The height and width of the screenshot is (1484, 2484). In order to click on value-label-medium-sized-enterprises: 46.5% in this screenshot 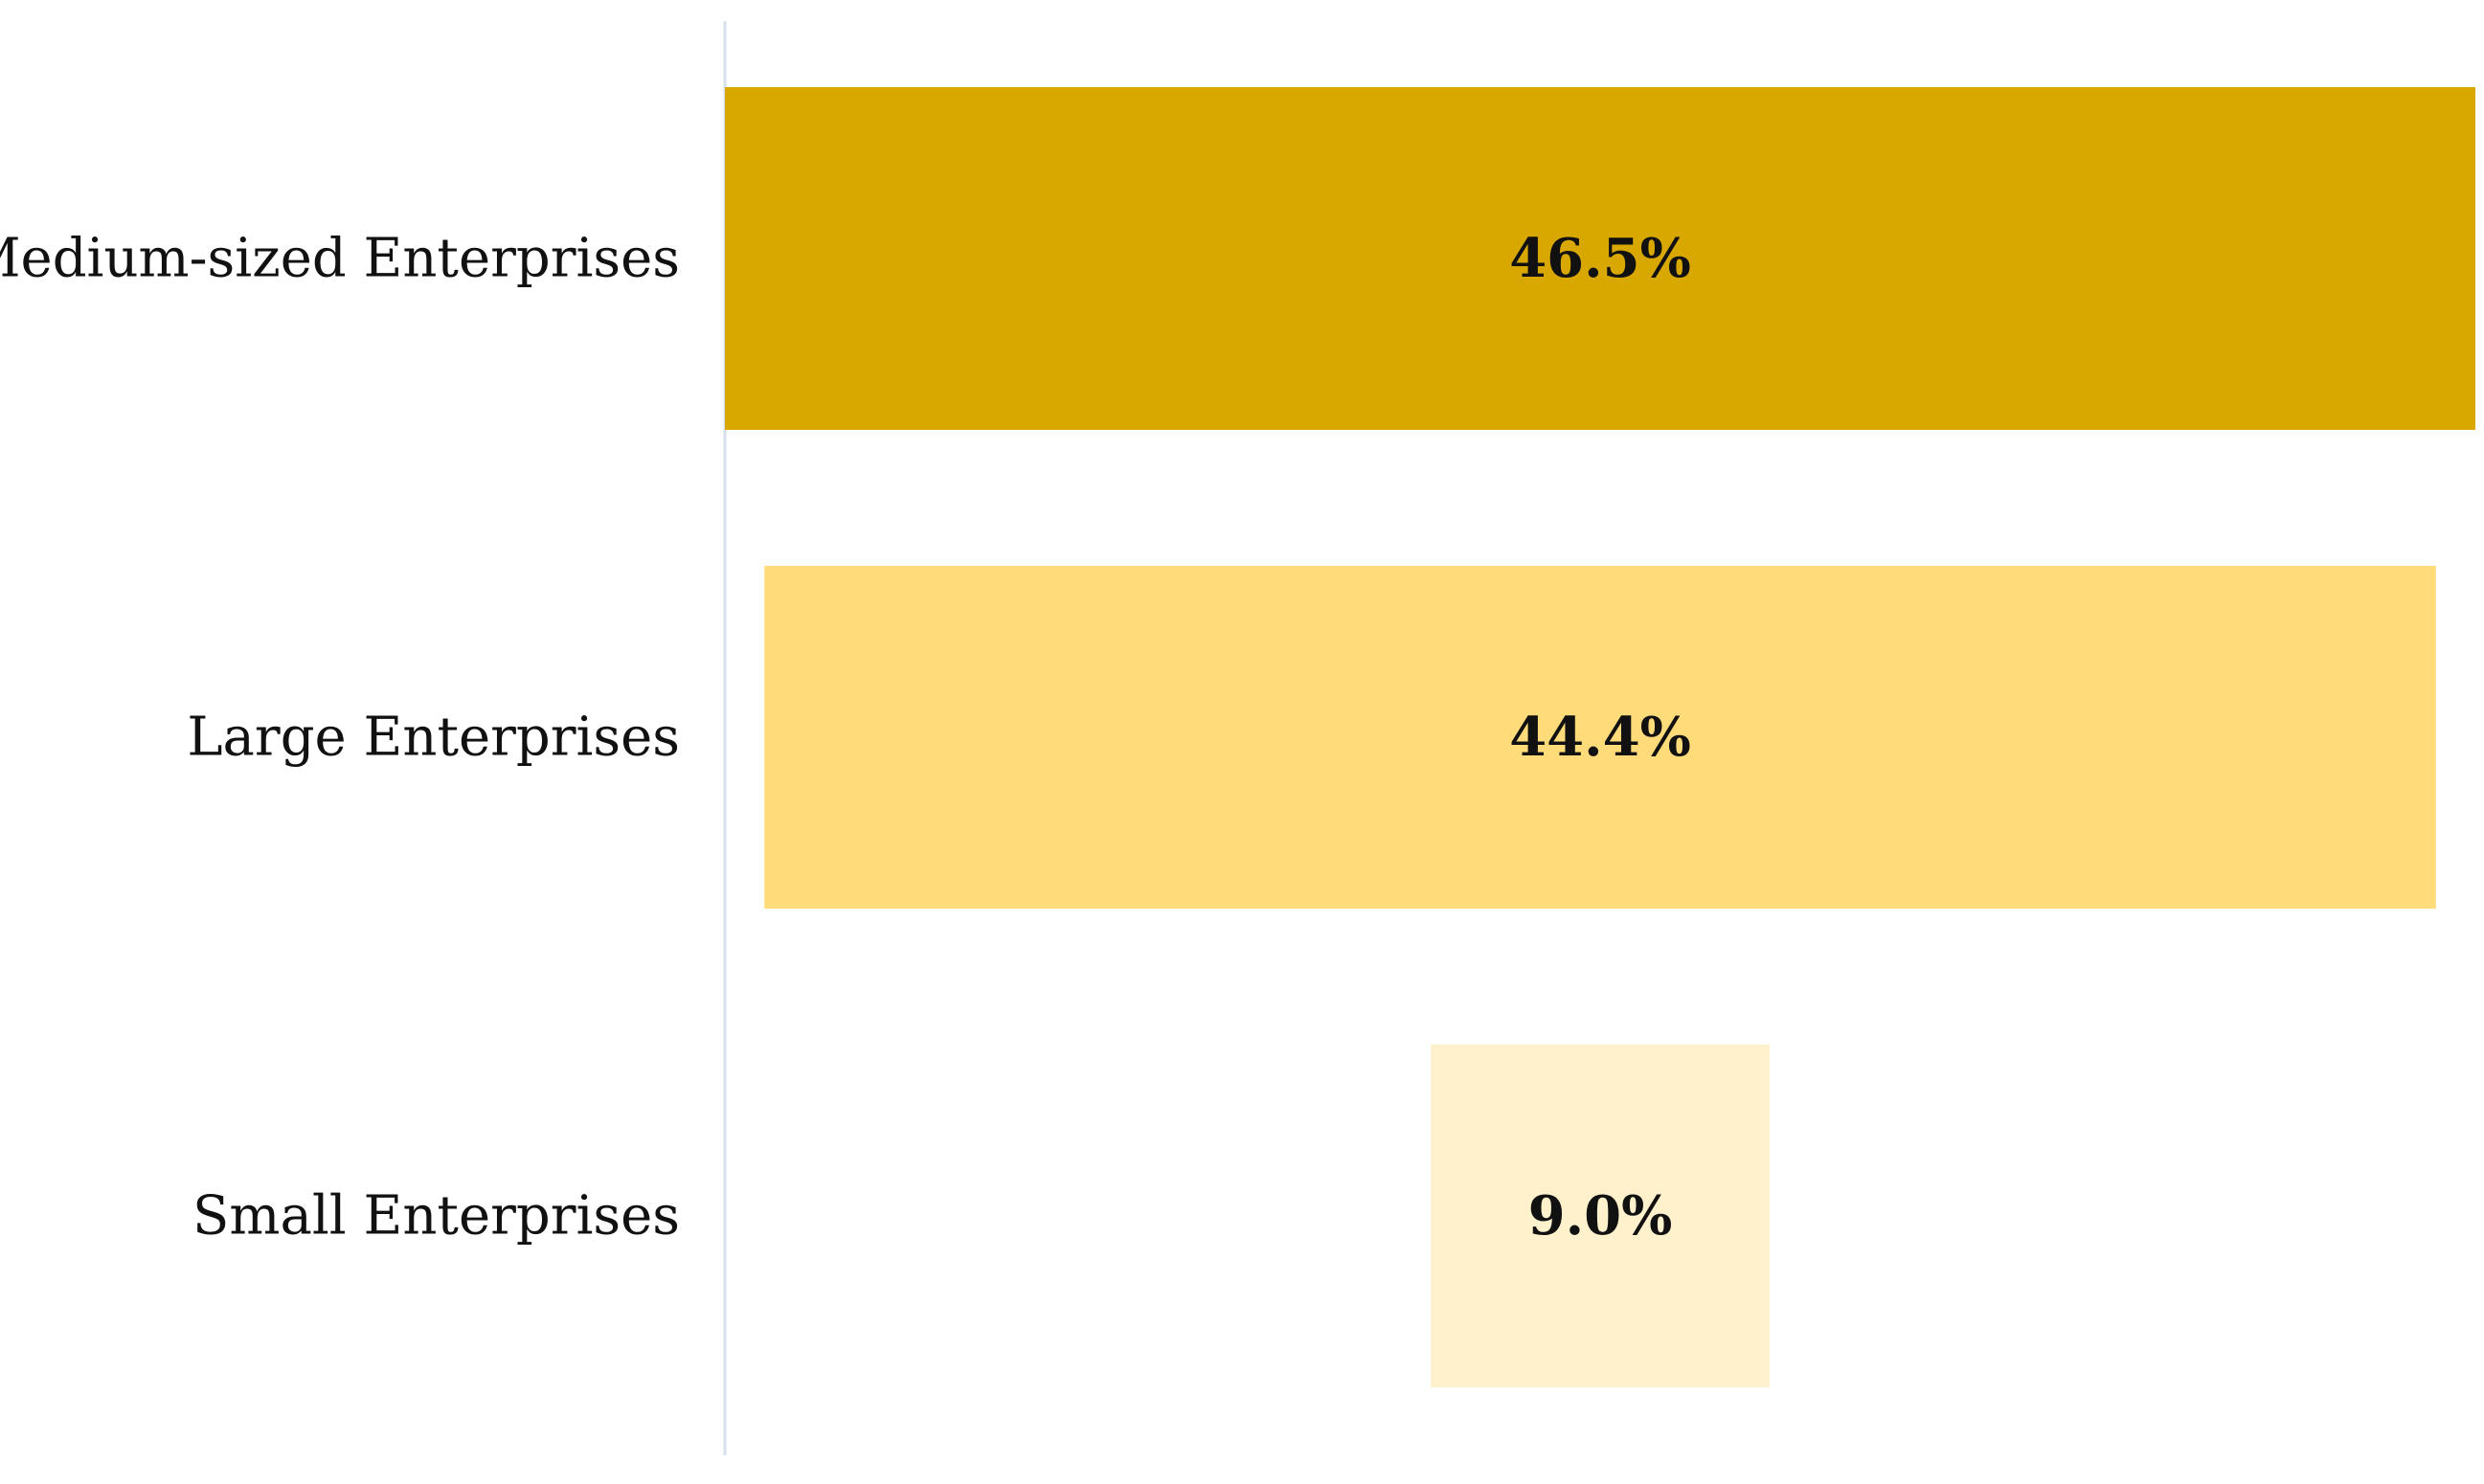, I will do `click(1600, 258)`.